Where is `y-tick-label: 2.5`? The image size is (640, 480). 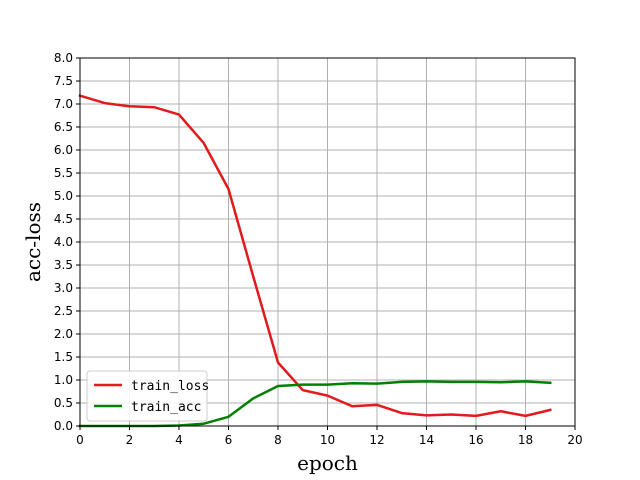 y-tick-label: 2.5 is located at coordinates (63, 311).